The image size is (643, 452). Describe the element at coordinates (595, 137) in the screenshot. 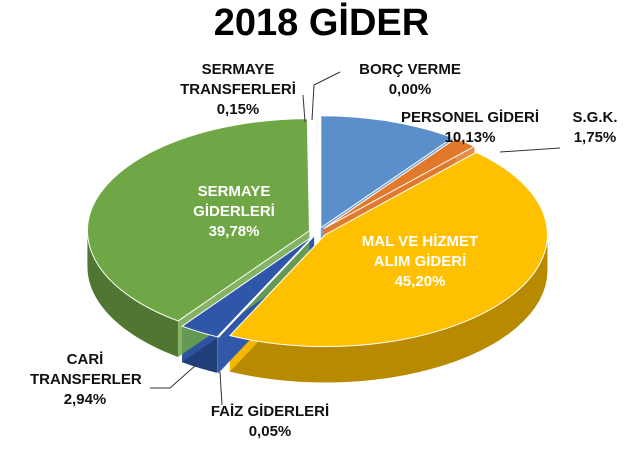

I see `value-label: 1,75%` at that location.